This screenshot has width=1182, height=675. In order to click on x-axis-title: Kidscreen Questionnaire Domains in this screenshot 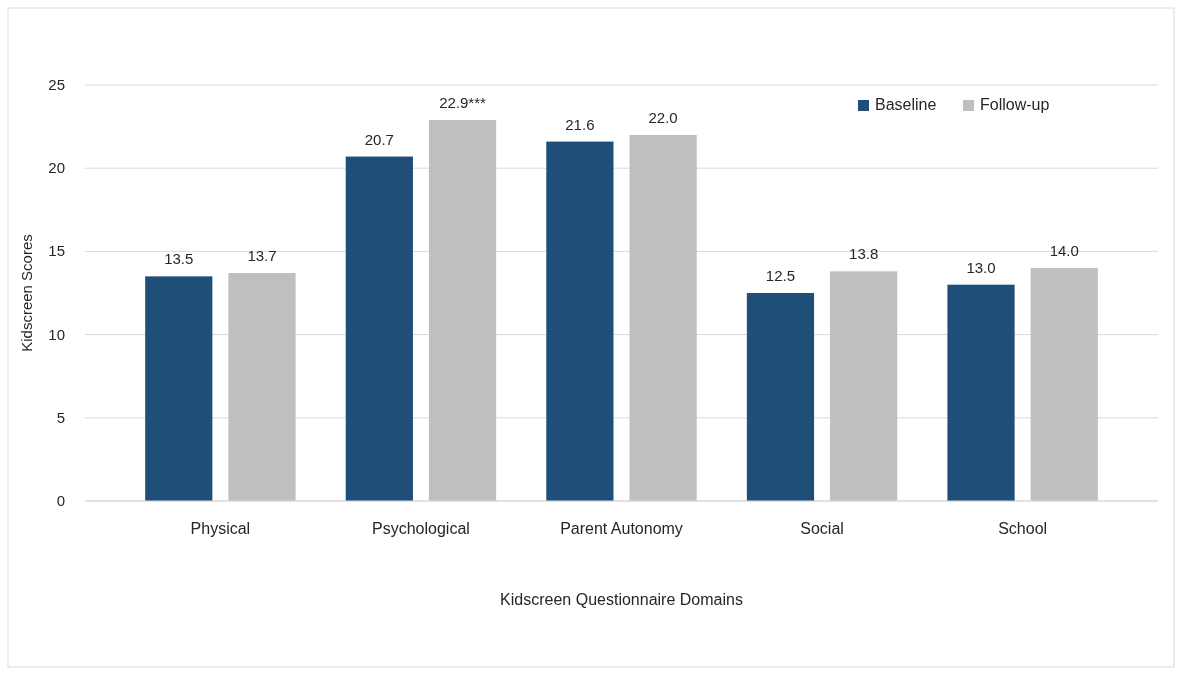, I will do `click(621, 599)`.